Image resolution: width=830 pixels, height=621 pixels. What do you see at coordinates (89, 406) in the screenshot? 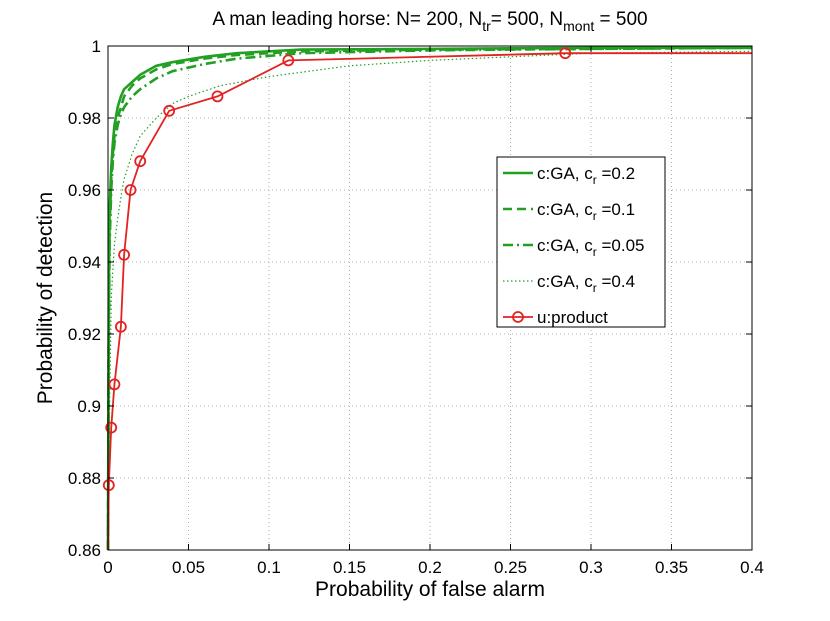
I see `y-tick-label: 0.9` at bounding box center [89, 406].